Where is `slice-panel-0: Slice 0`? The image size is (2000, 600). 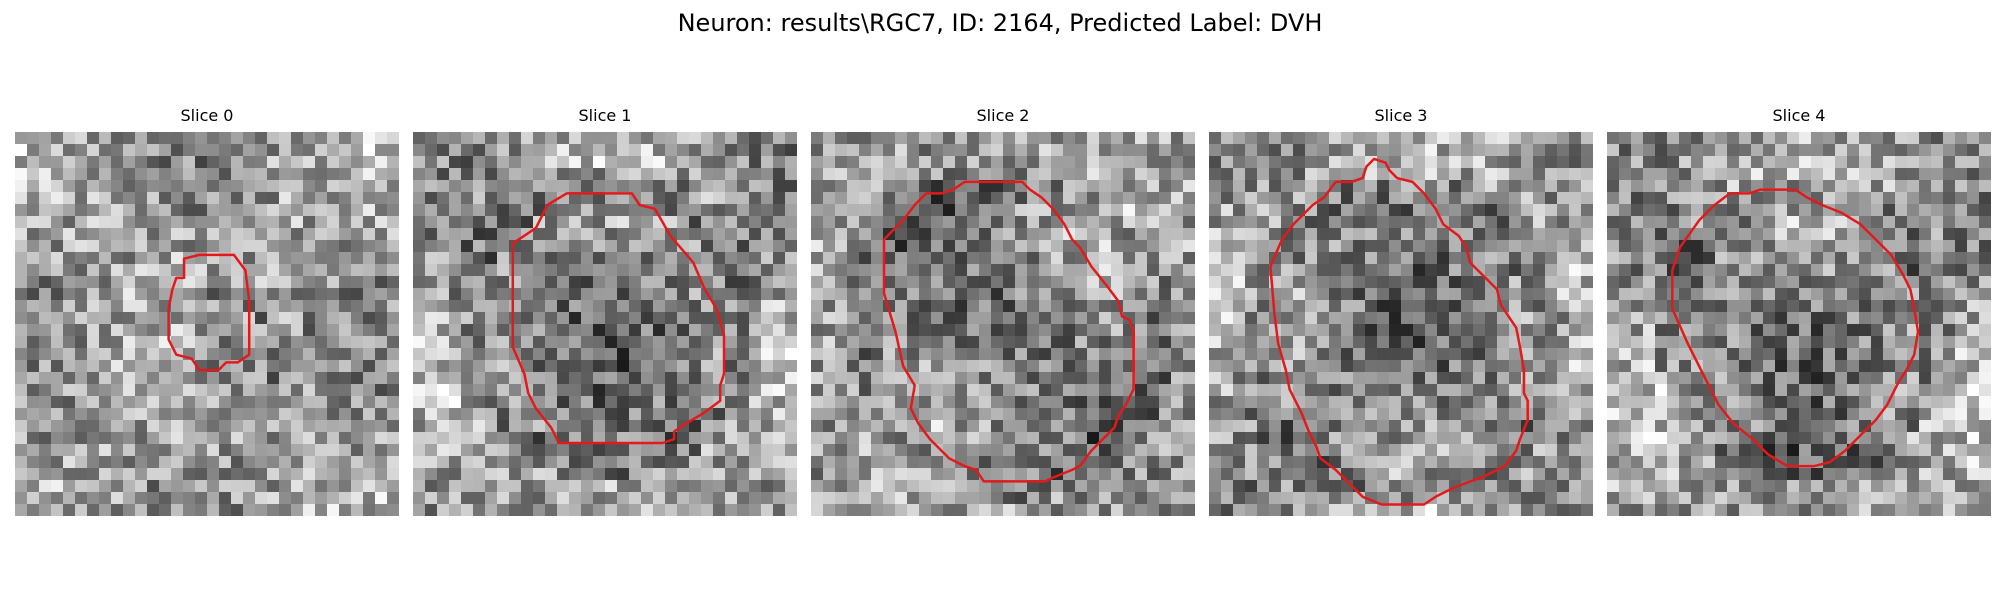 slice-panel-0: Slice 0 is located at coordinates (207, 310).